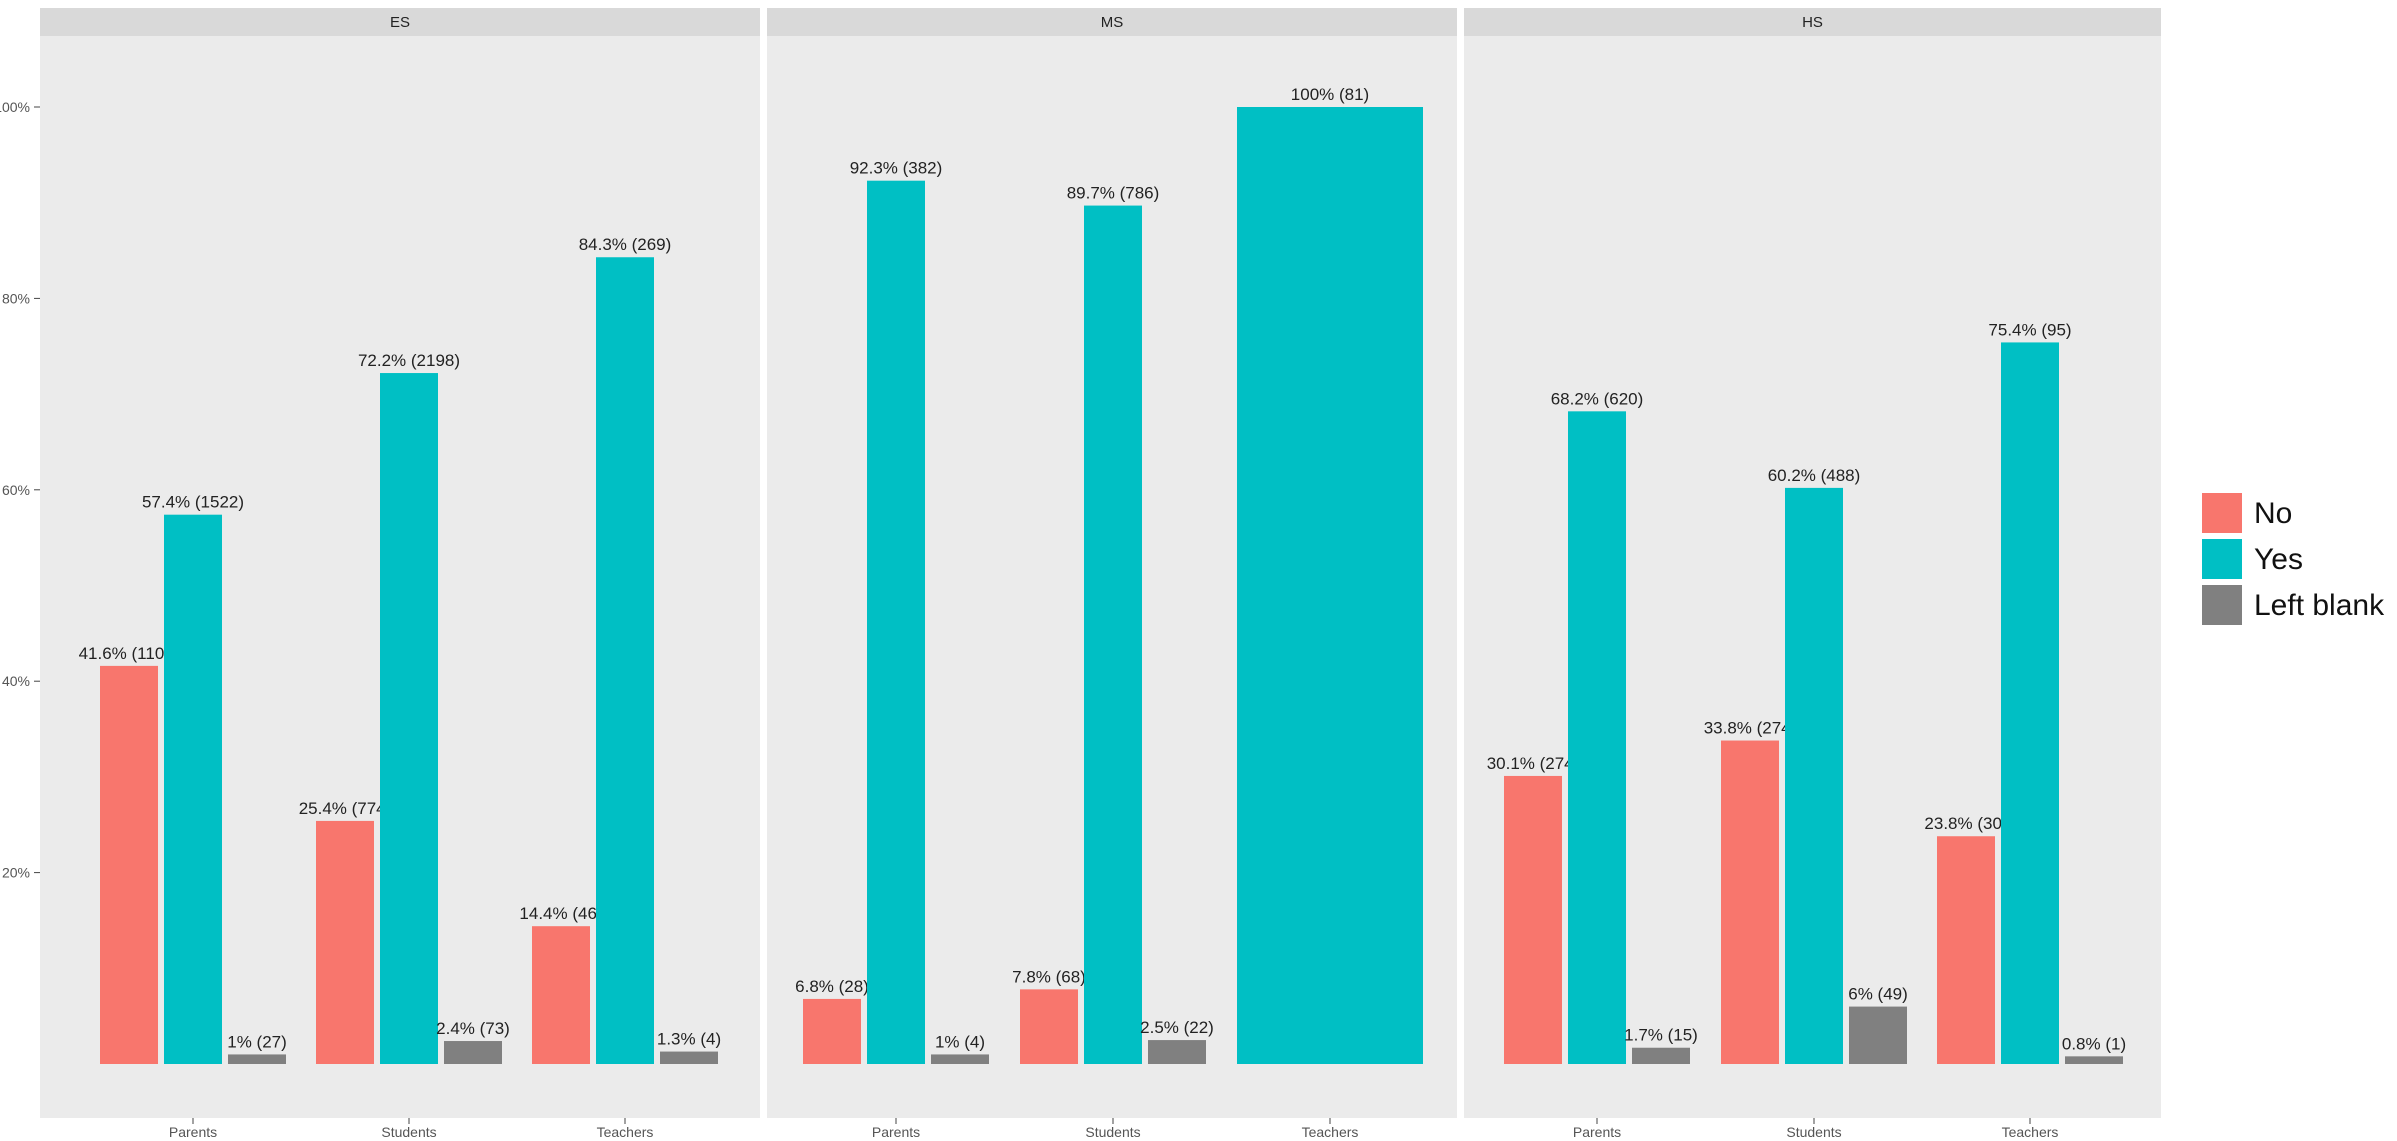  I want to click on y-tick-label: 40%, so click(16, 681).